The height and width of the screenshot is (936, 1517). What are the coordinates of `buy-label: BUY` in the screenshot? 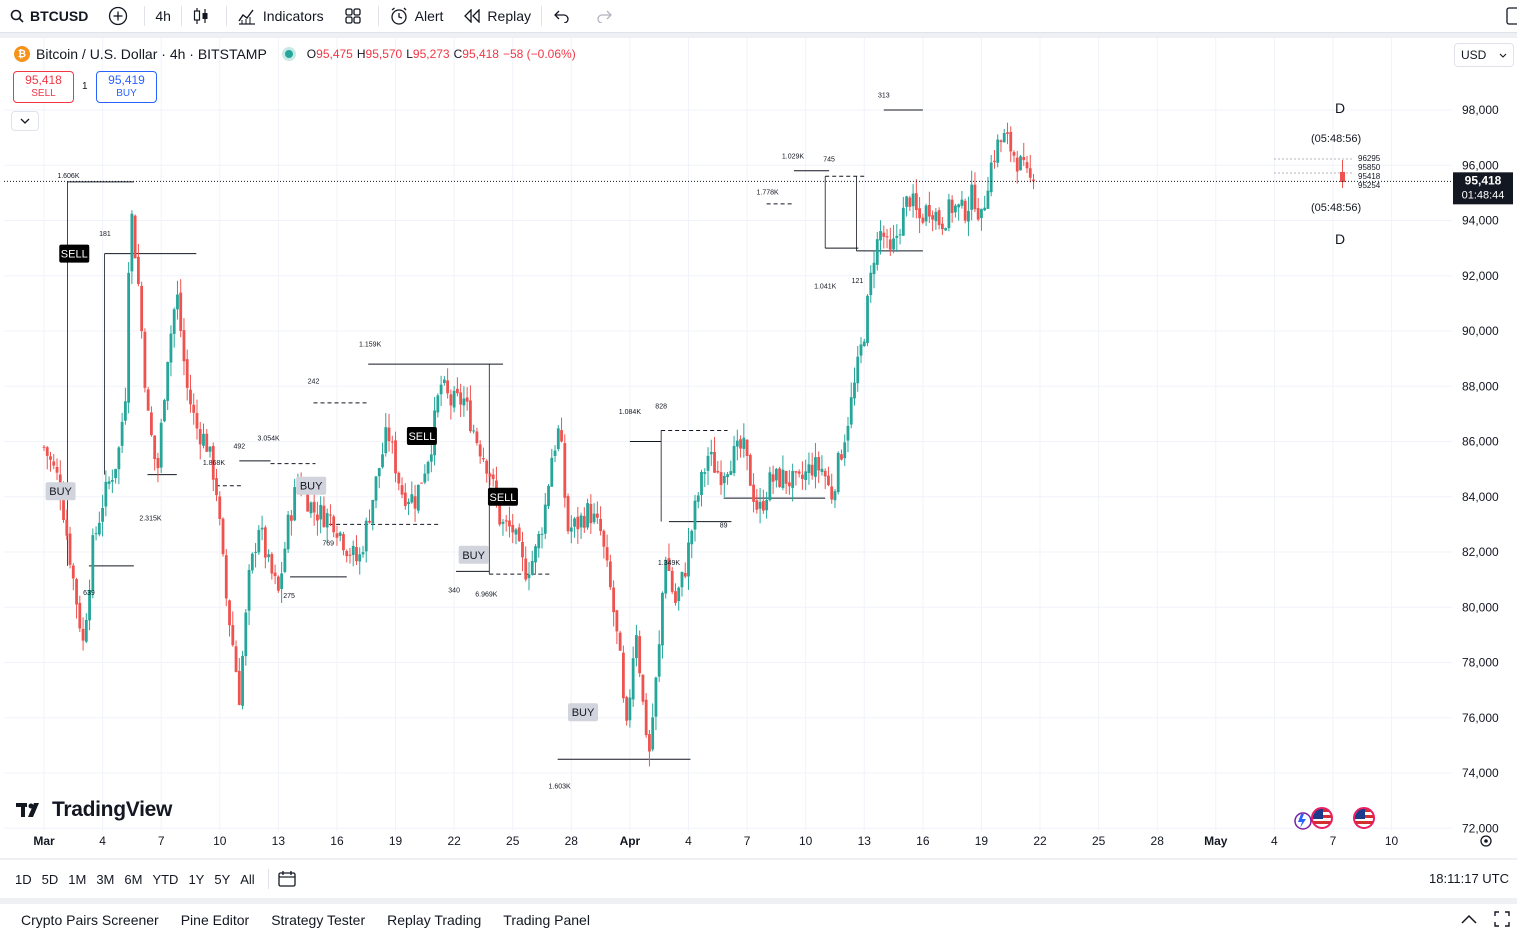 It's located at (126, 93).